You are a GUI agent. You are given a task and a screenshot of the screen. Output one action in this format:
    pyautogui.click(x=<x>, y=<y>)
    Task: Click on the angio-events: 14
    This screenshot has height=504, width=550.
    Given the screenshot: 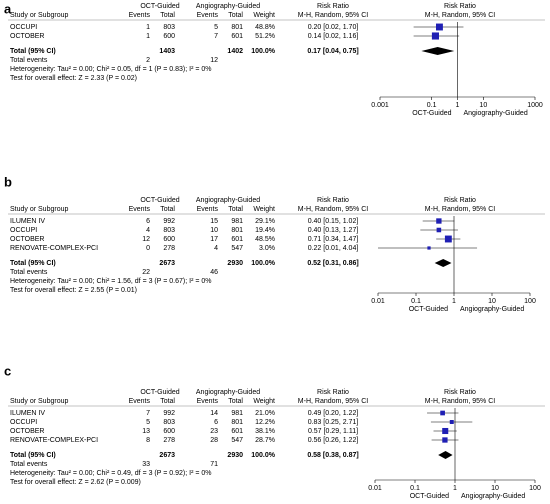 What is the action you would take?
    pyautogui.click(x=214, y=413)
    